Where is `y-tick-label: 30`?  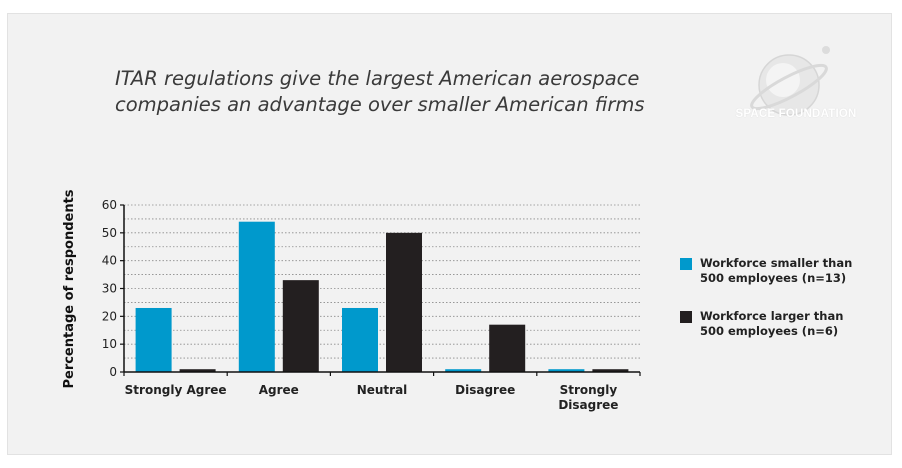
y-tick-label: 30 is located at coordinates (109, 289).